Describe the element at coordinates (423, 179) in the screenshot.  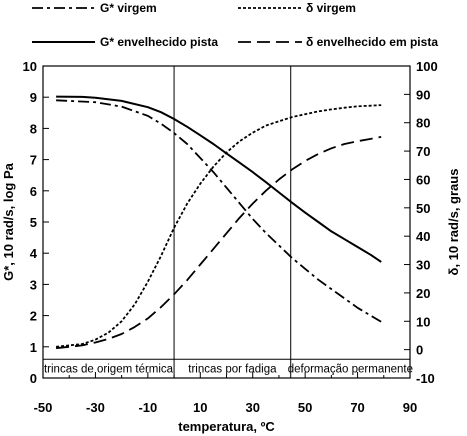
I see `y-right-tick-label-7: 60` at that location.